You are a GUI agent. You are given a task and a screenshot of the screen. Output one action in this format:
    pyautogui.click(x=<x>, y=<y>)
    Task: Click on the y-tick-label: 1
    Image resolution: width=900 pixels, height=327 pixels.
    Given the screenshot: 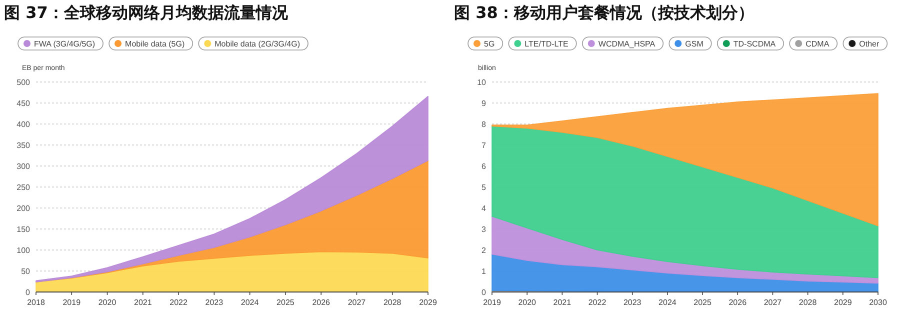 What is the action you would take?
    pyautogui.click(x=484, y=271)
    